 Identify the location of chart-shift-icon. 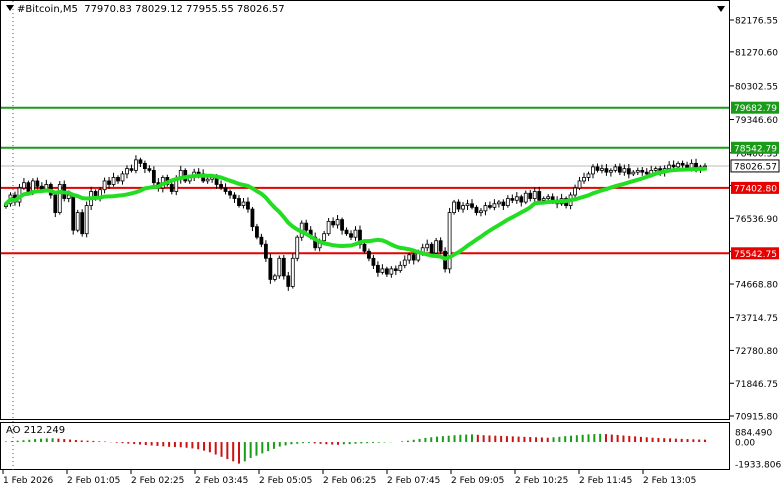
(721, 9).